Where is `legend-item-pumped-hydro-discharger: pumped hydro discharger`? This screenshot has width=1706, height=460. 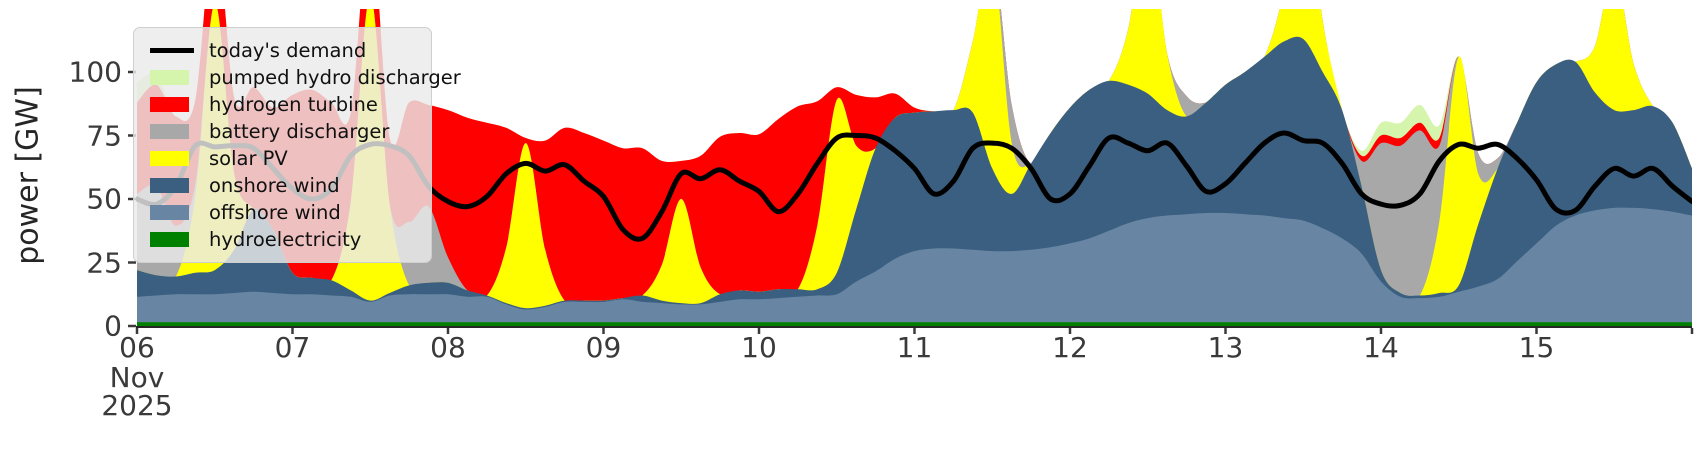
legend-item-pumped-hydro-discharger: pumped hydro discharger is located at coordinates (305, 77).